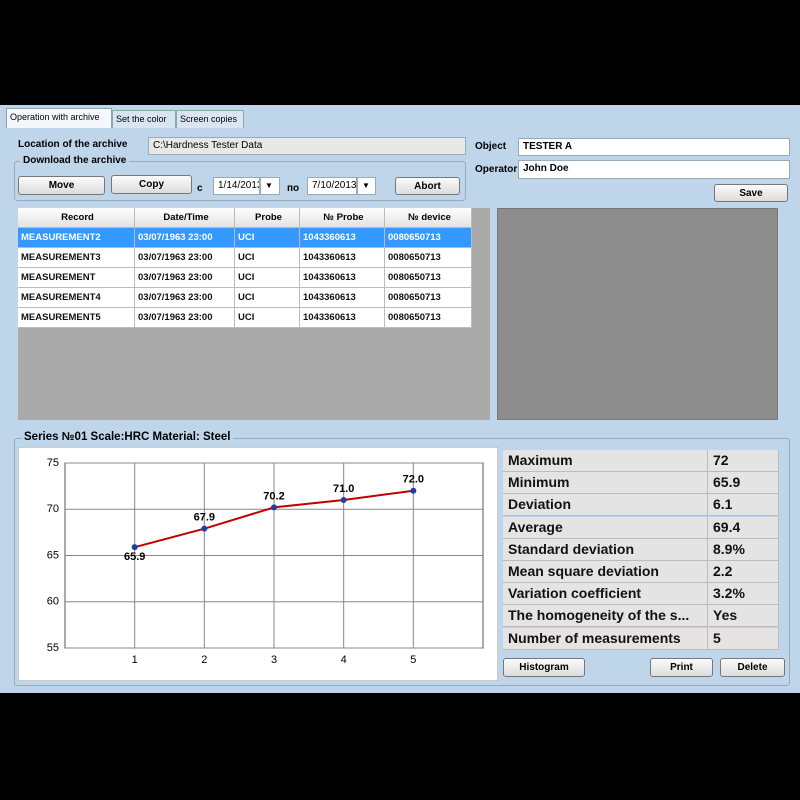 The width and height of the screenshot is (800, 800). What do you see at coordinates (342, 218) in the screenshot?
I see `column-header: № Probe` at bounding box center [342, 218].